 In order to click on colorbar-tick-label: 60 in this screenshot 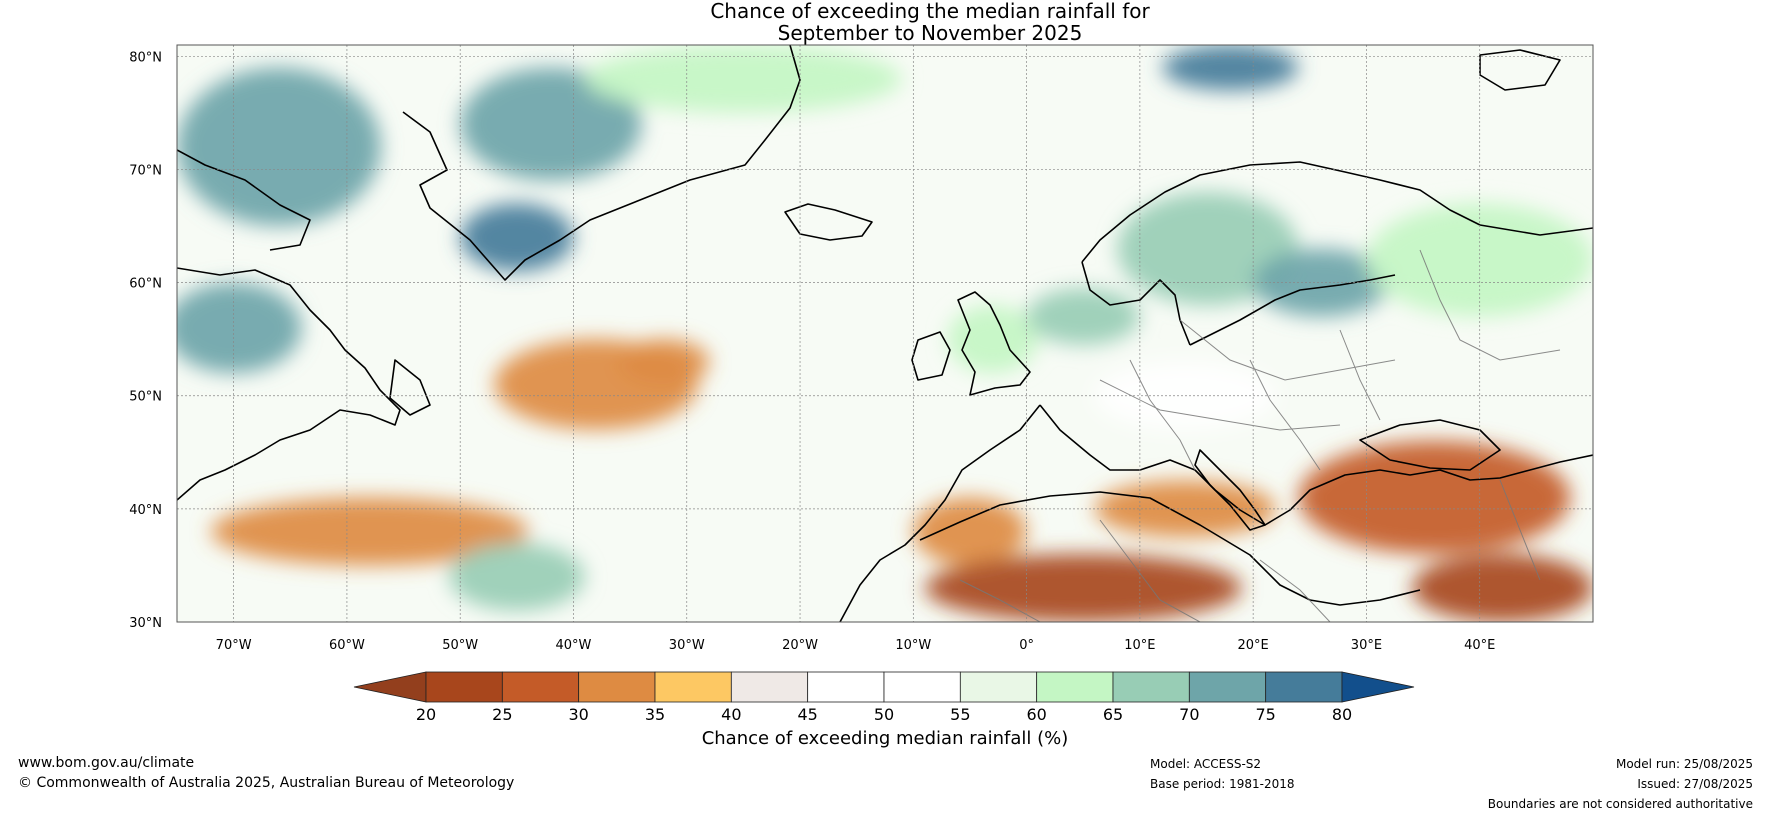, I will do `click(1036, 714)`.